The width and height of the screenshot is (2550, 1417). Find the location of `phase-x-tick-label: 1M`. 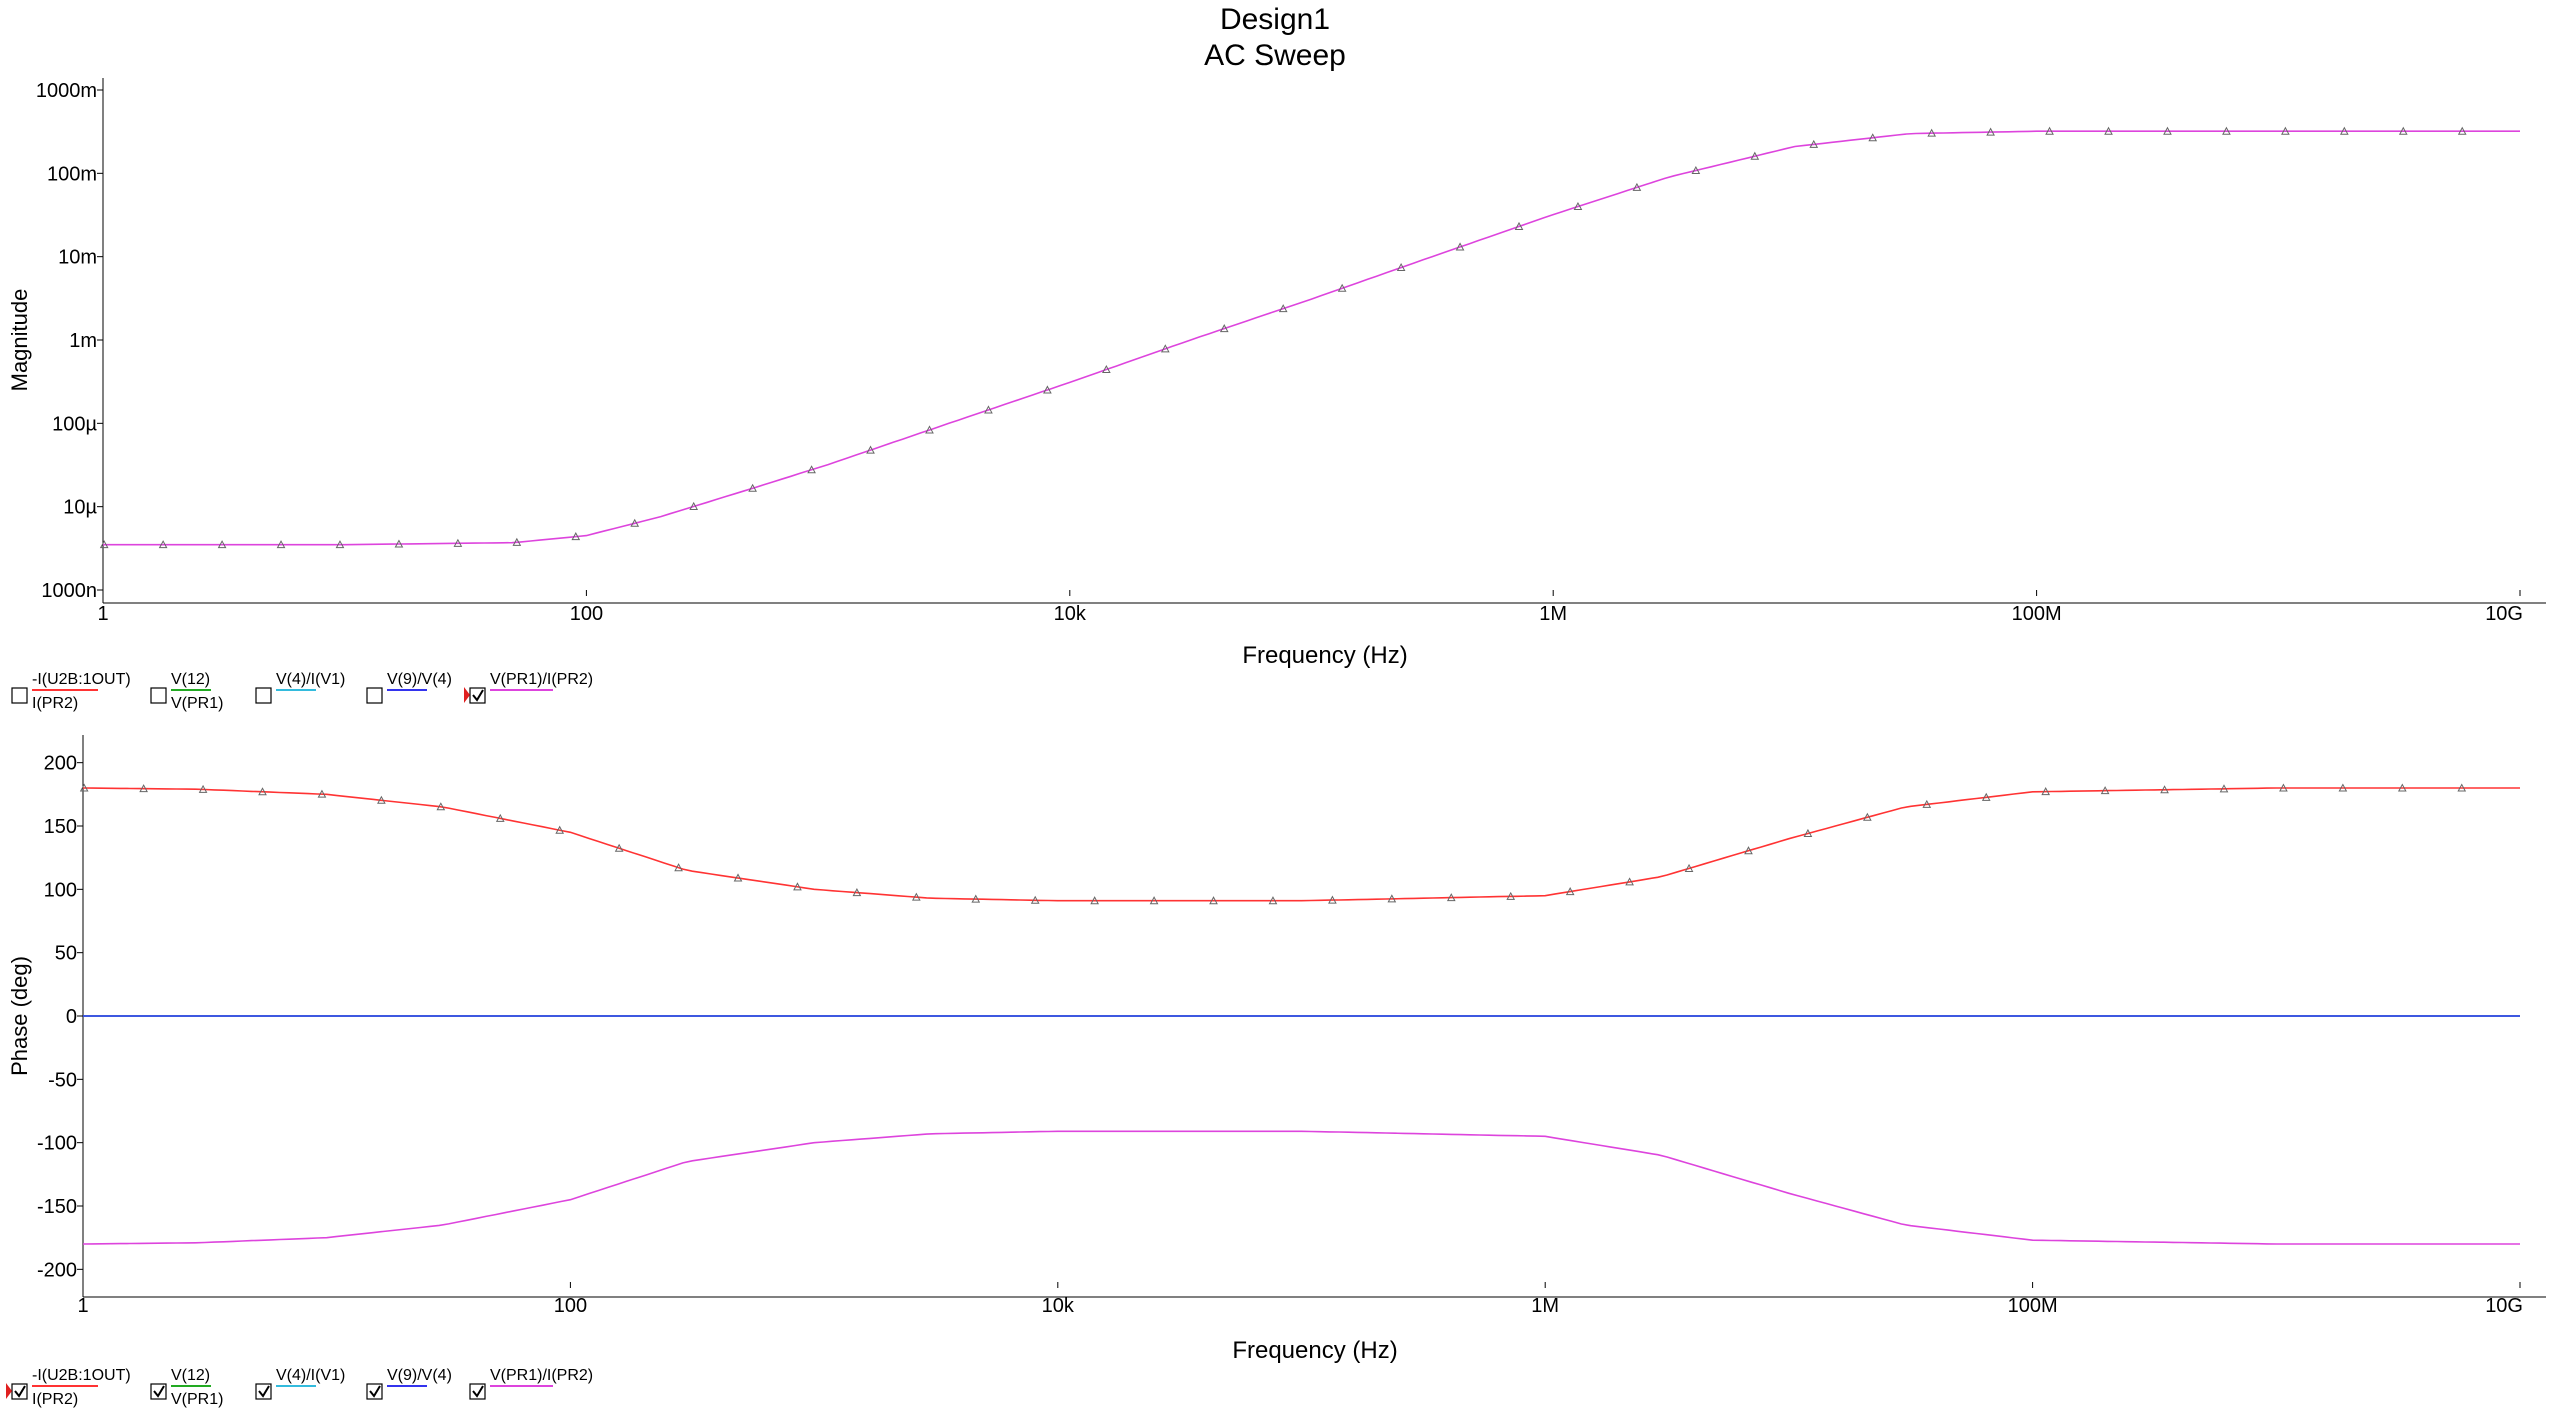

phase-x-tick-label: 1M is located at coordinates (1545, 1306).